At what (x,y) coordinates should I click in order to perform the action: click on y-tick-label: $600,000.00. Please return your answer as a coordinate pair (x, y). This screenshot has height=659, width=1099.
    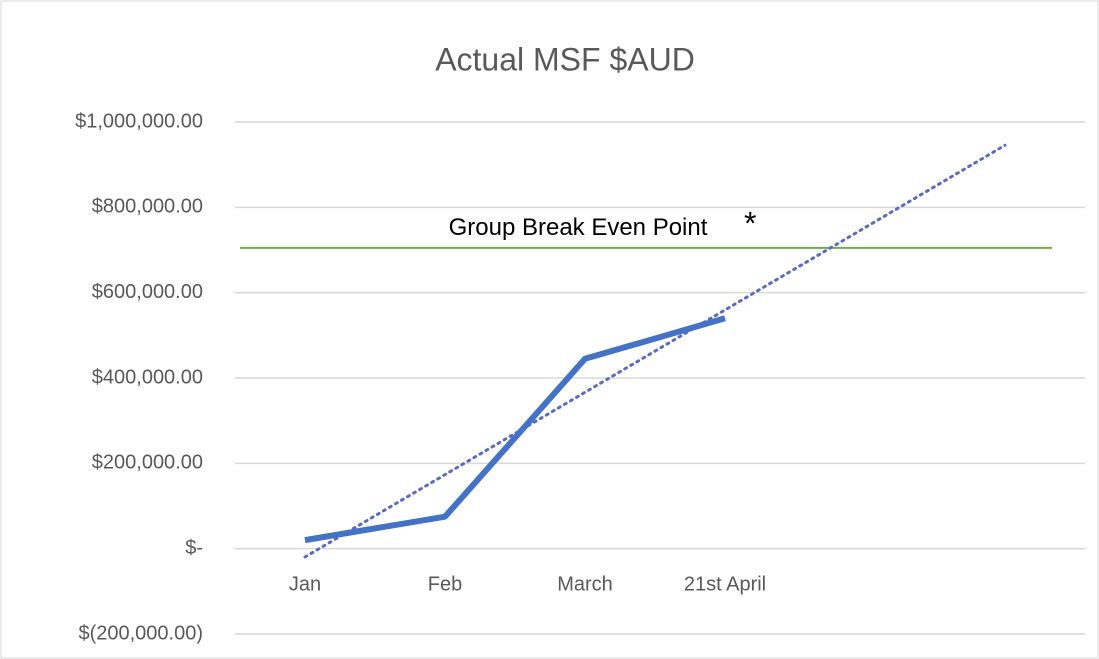
    Looking at the image, I should click on (147, 292).